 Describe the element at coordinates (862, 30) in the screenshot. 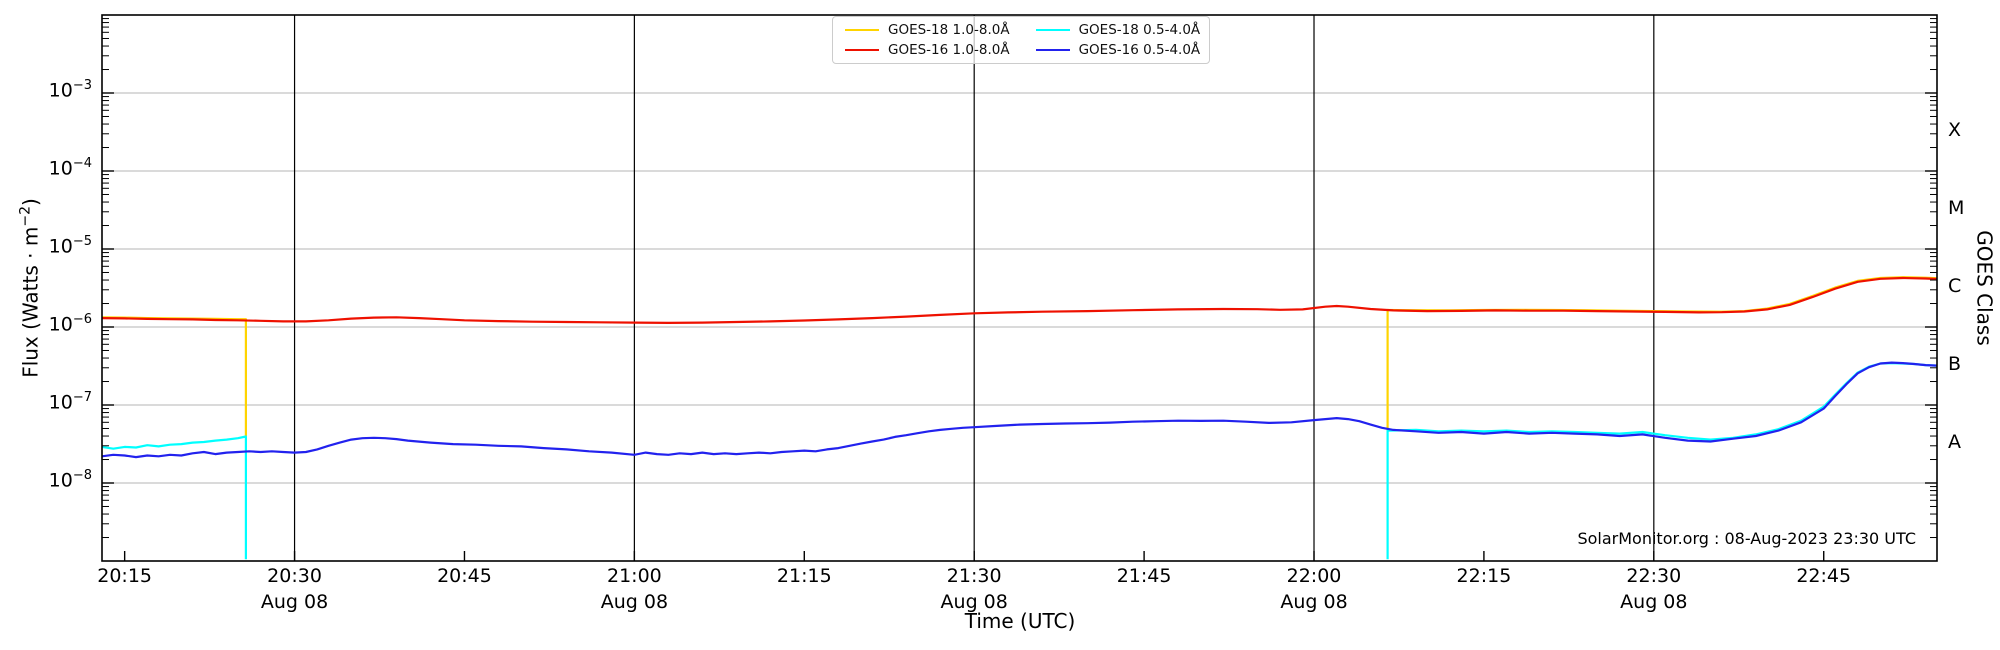

I see `legend-line-swatch-goes18-long` at that location.